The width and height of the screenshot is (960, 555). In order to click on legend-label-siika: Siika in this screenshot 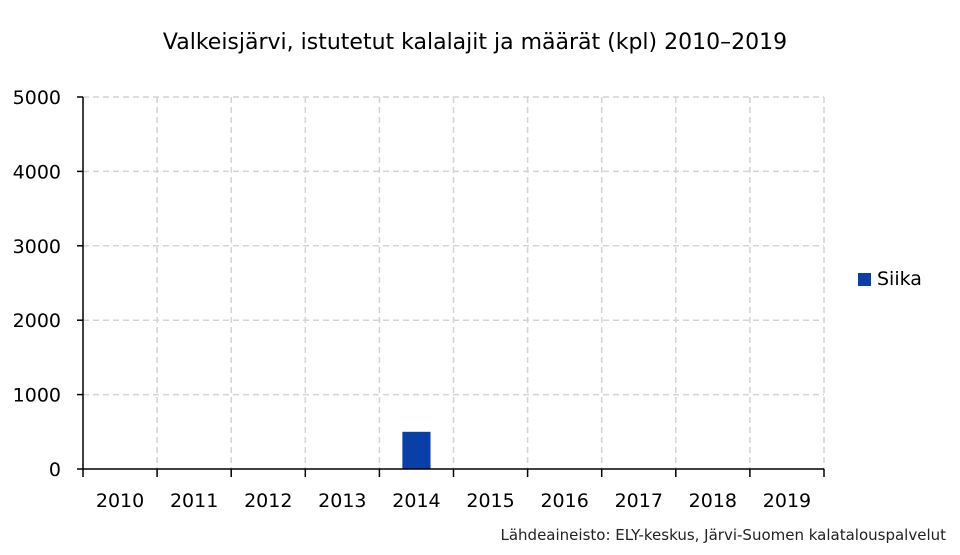, I will do `click(899, 279)`.